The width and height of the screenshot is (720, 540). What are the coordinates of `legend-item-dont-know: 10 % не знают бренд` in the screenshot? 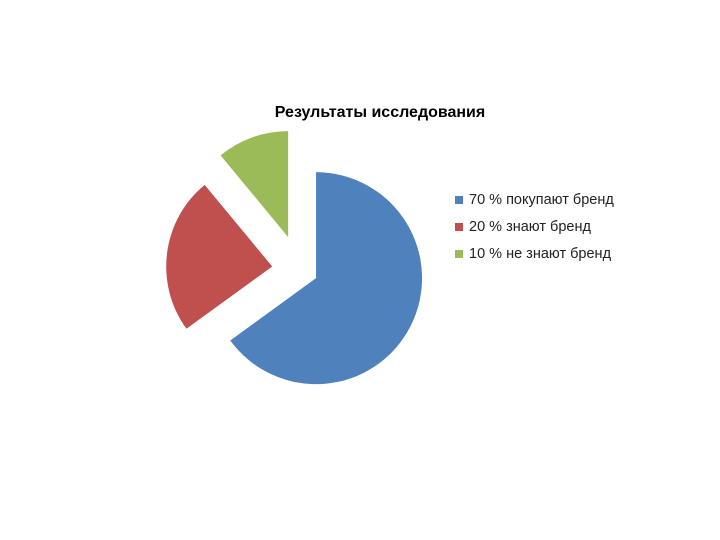 It's located at (540, 254).